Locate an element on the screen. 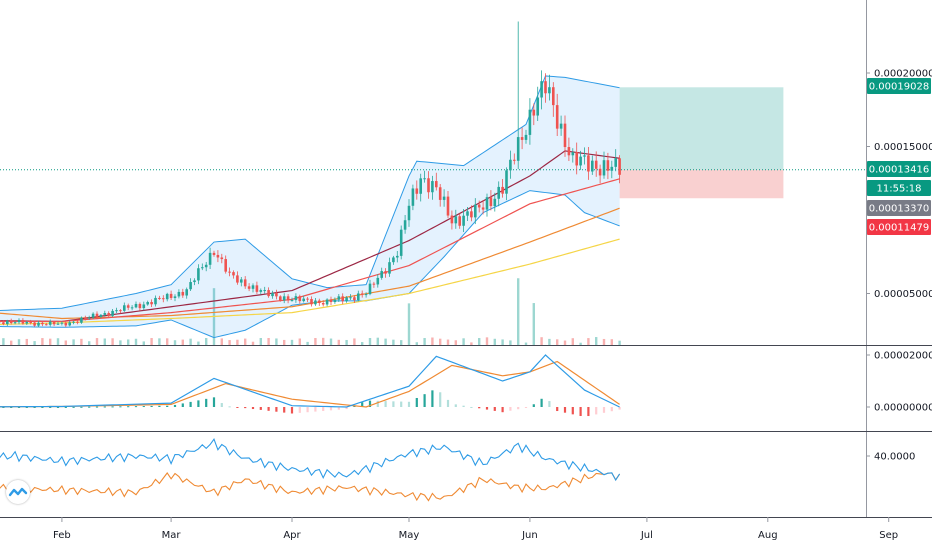  lower-orange-line is located at coordinates (310, 487).